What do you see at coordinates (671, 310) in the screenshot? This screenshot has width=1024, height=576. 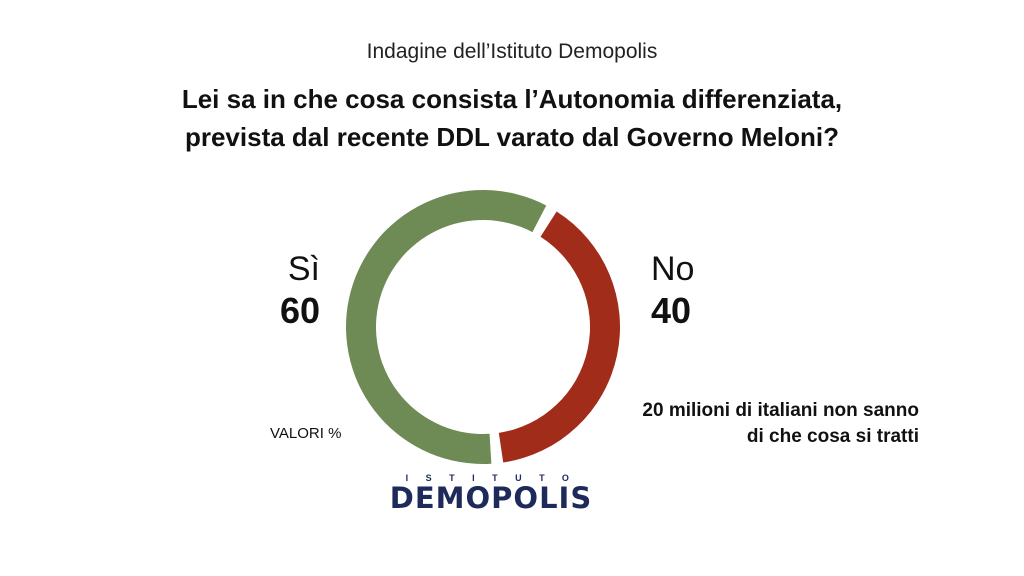 I see `no-value: 40` at bounding box center [671, 310].